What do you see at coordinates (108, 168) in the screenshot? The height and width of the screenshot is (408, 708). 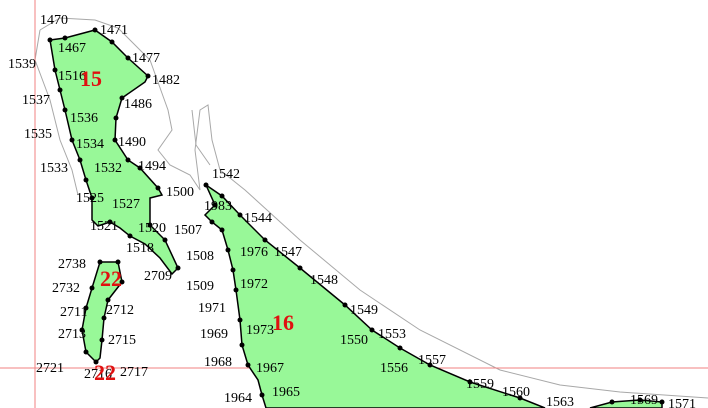 I see `point-label: 1532` at bounding box center [108, 168].